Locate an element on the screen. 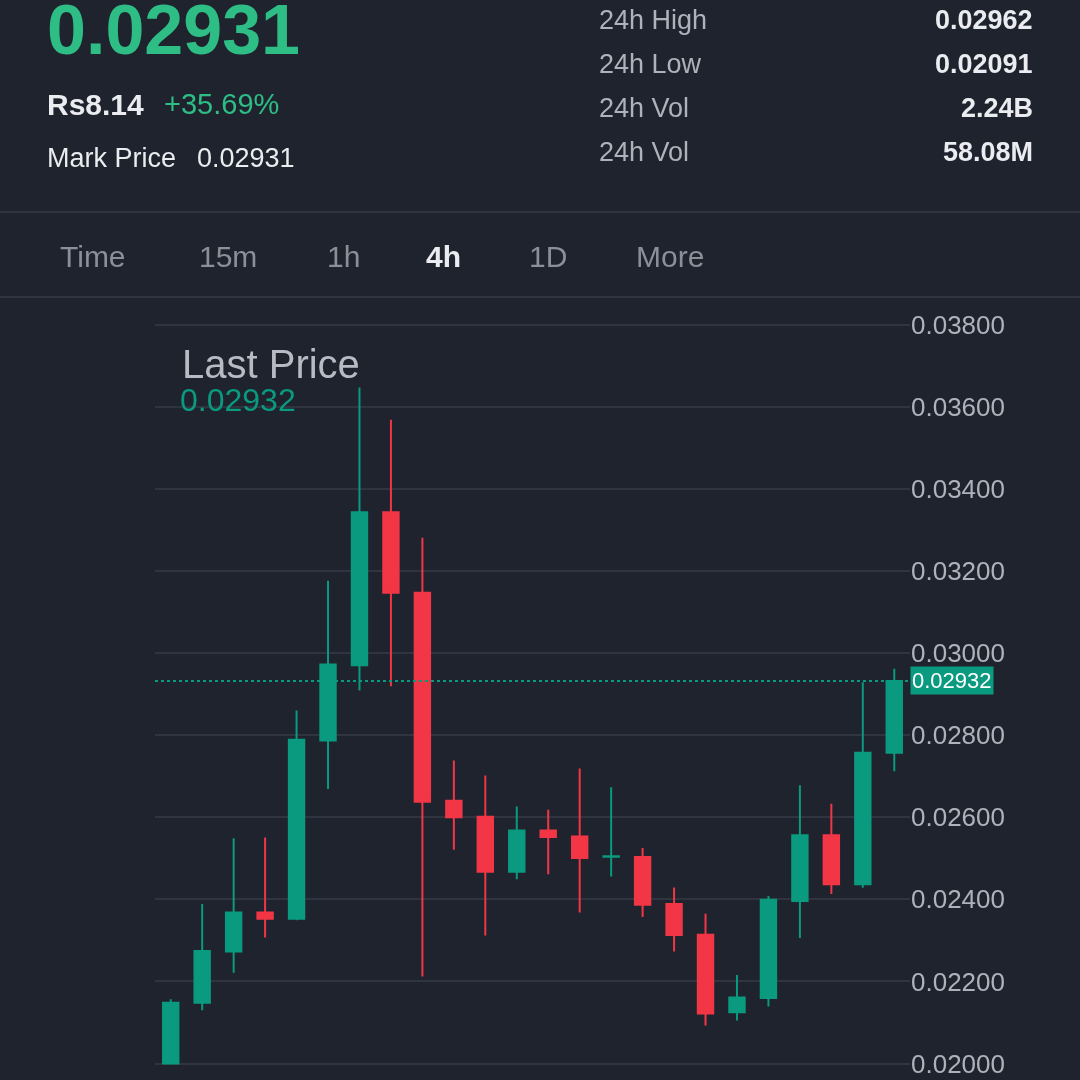 The height and width of the screenshot is (1080, 1080). text: 4h is located at coordinates (444, 256).